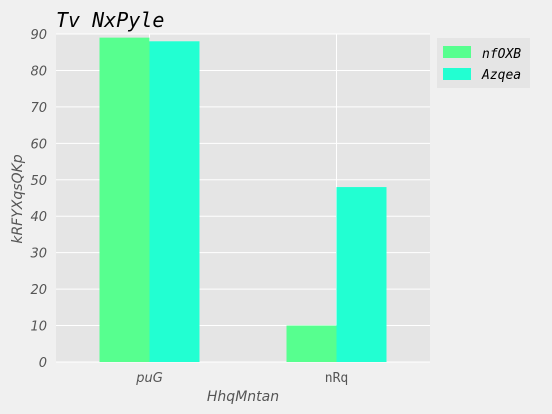  Describe the element at coordinates (110, 20) in the screenshot. I see `chart-title: Tv NxPyle` at that location.